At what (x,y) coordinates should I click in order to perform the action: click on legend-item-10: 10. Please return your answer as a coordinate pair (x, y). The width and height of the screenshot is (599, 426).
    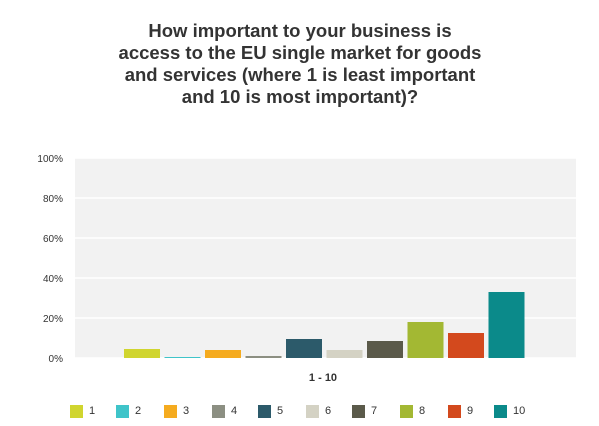
    Looking at the image, I should click on (509, 411).